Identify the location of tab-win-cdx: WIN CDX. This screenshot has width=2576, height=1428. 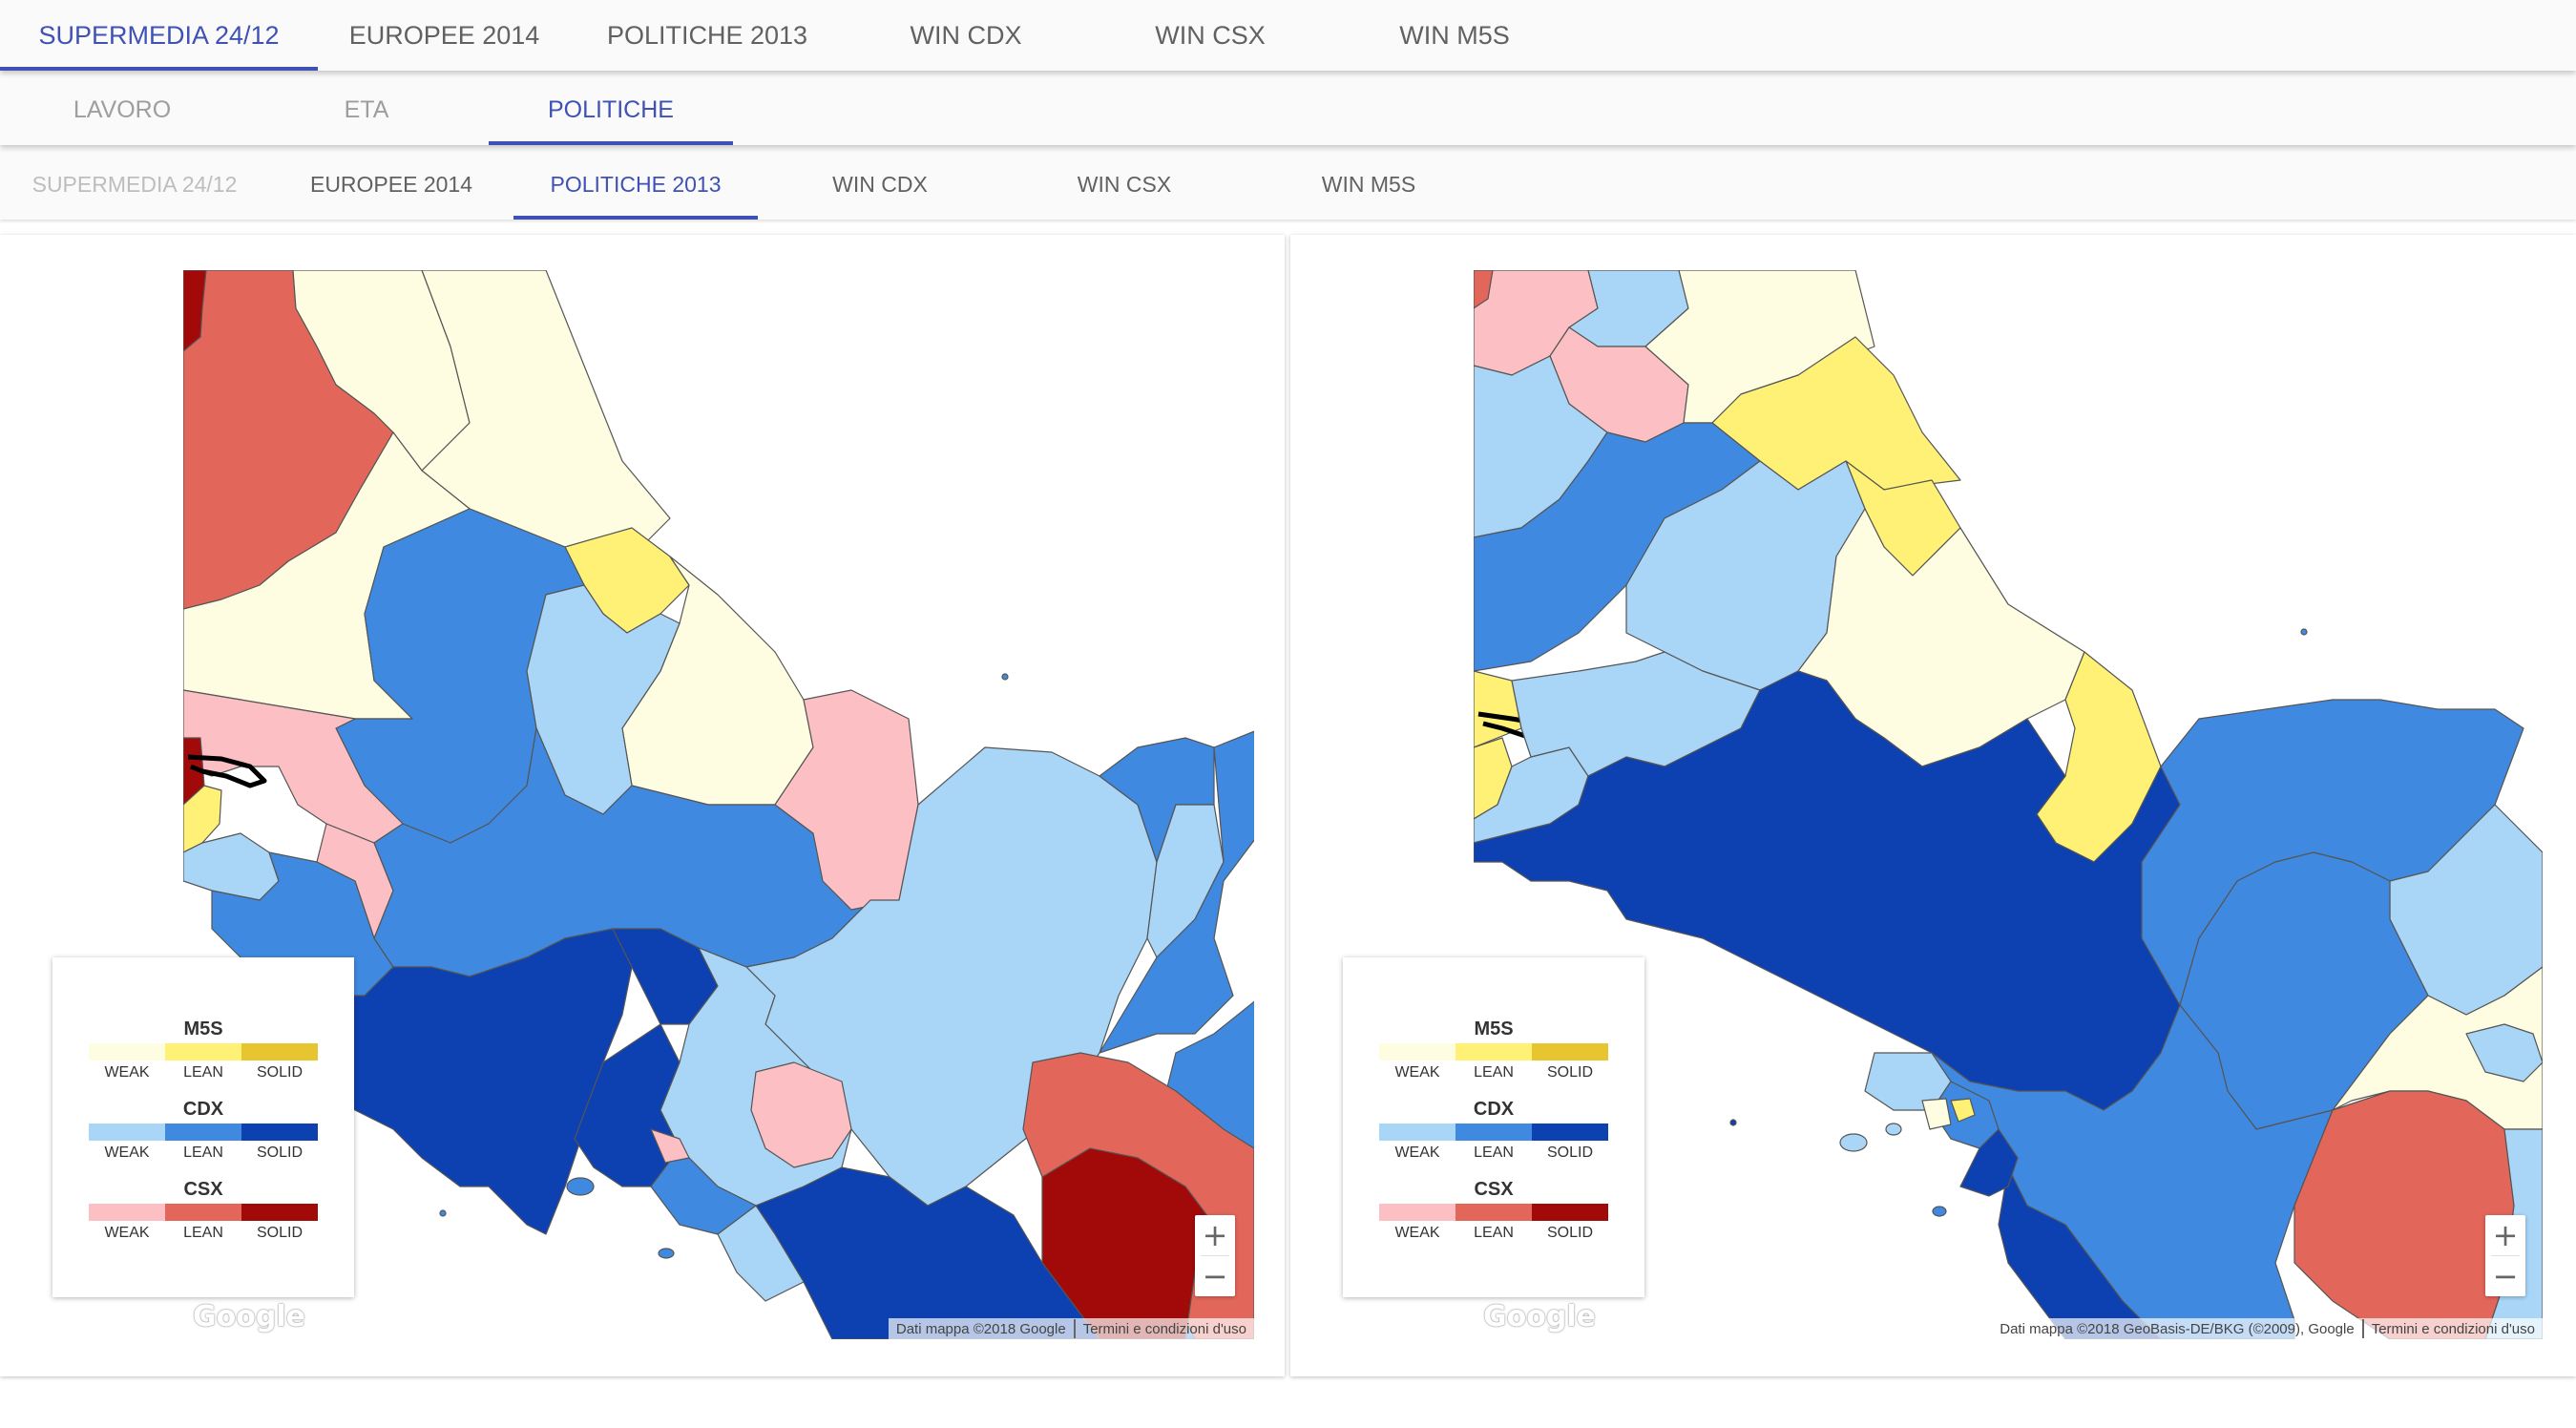
(966, 35).